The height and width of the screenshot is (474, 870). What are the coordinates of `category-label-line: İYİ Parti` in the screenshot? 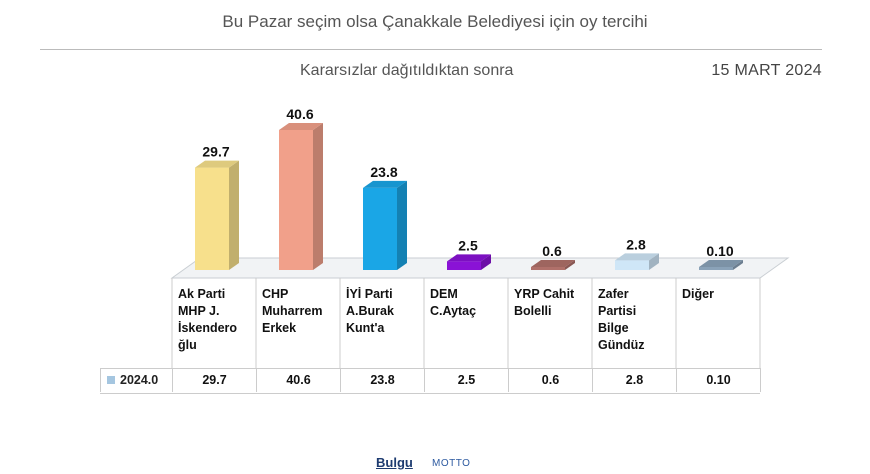 It's located at (369, 294).